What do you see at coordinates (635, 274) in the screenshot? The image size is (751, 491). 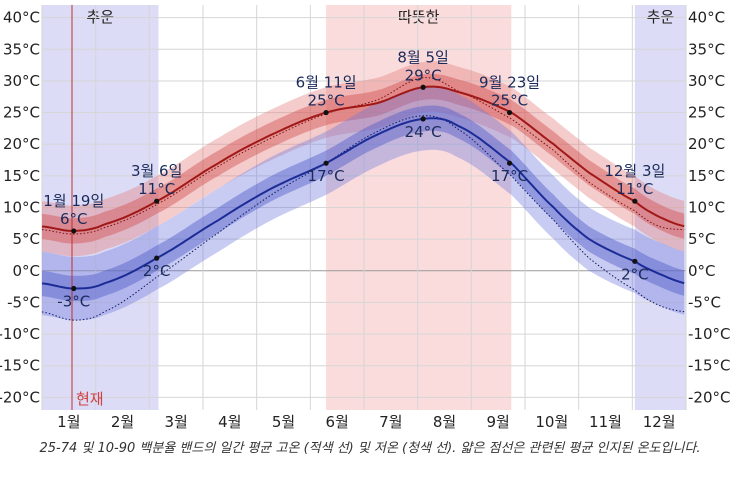 I see `annotation-low-label-5: 2°C` at bounding box center [635, 274].